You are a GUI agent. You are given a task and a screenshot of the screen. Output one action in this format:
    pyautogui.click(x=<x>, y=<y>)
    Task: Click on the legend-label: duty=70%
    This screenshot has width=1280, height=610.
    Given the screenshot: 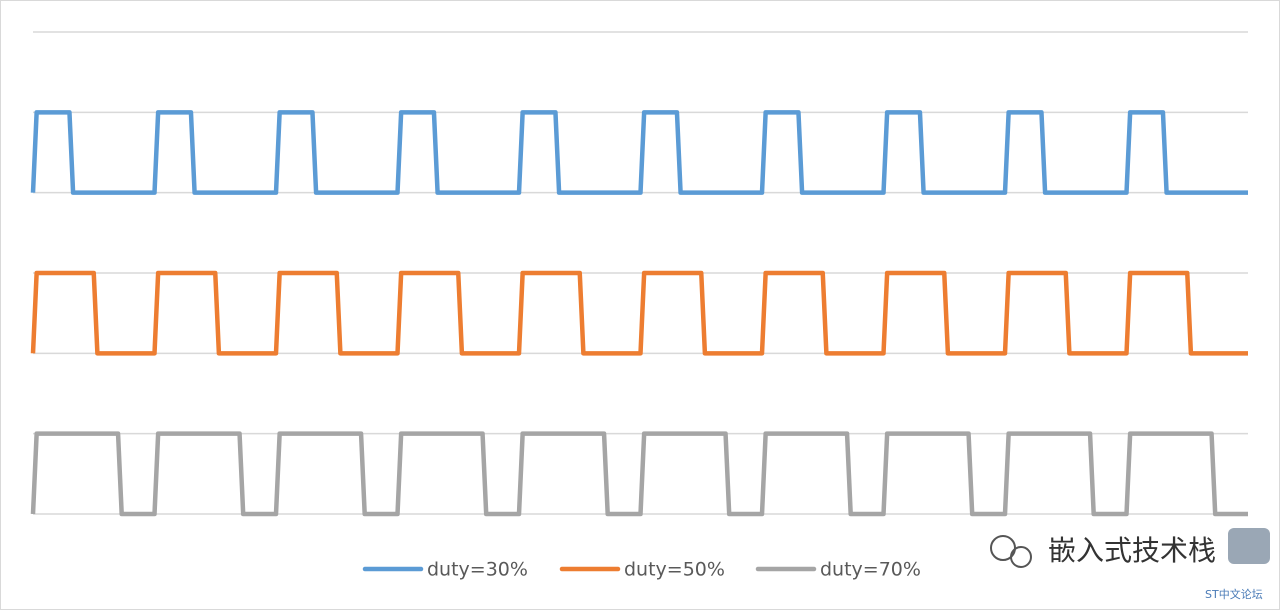 What is the action you would take?
    pyautogui.click(x=870, y=570)
    